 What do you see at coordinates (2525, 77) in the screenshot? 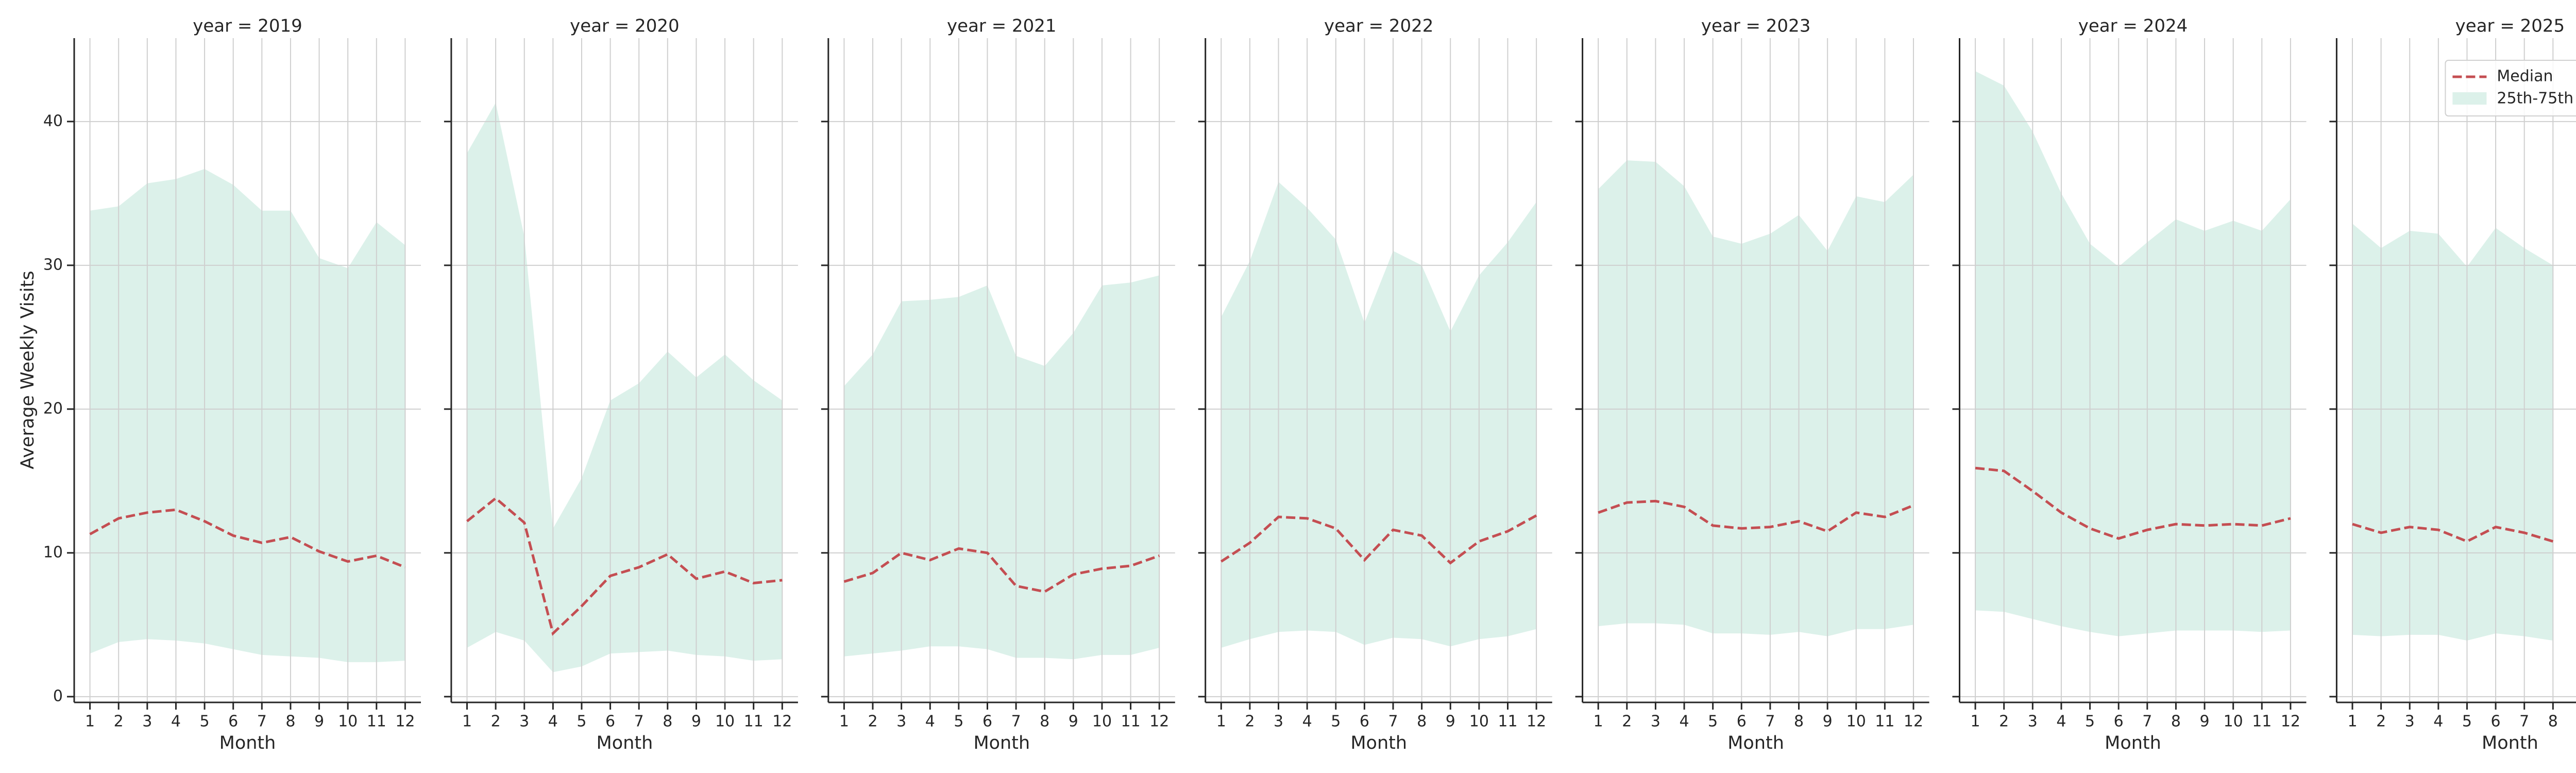
I see `legend-label: Median` at bounding box center [2525, 77].